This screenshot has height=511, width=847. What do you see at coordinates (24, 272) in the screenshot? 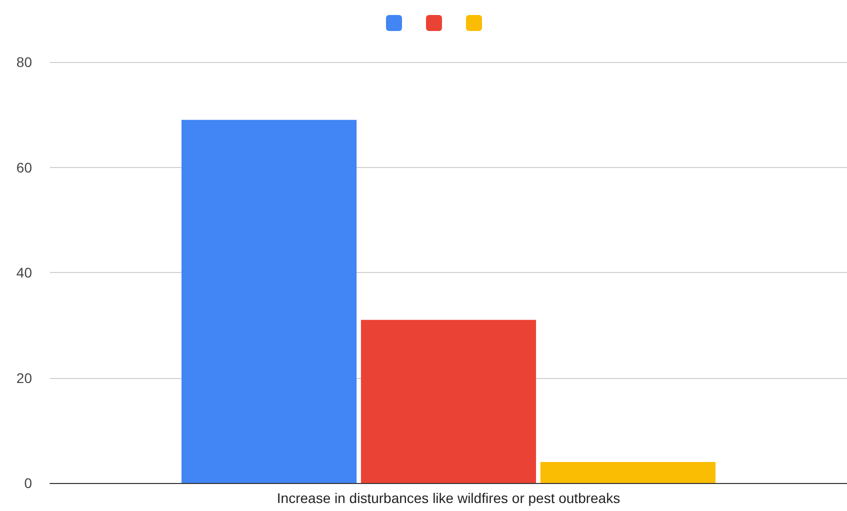
I see `y-tick-label: 40` at bounding box center [24, 272].